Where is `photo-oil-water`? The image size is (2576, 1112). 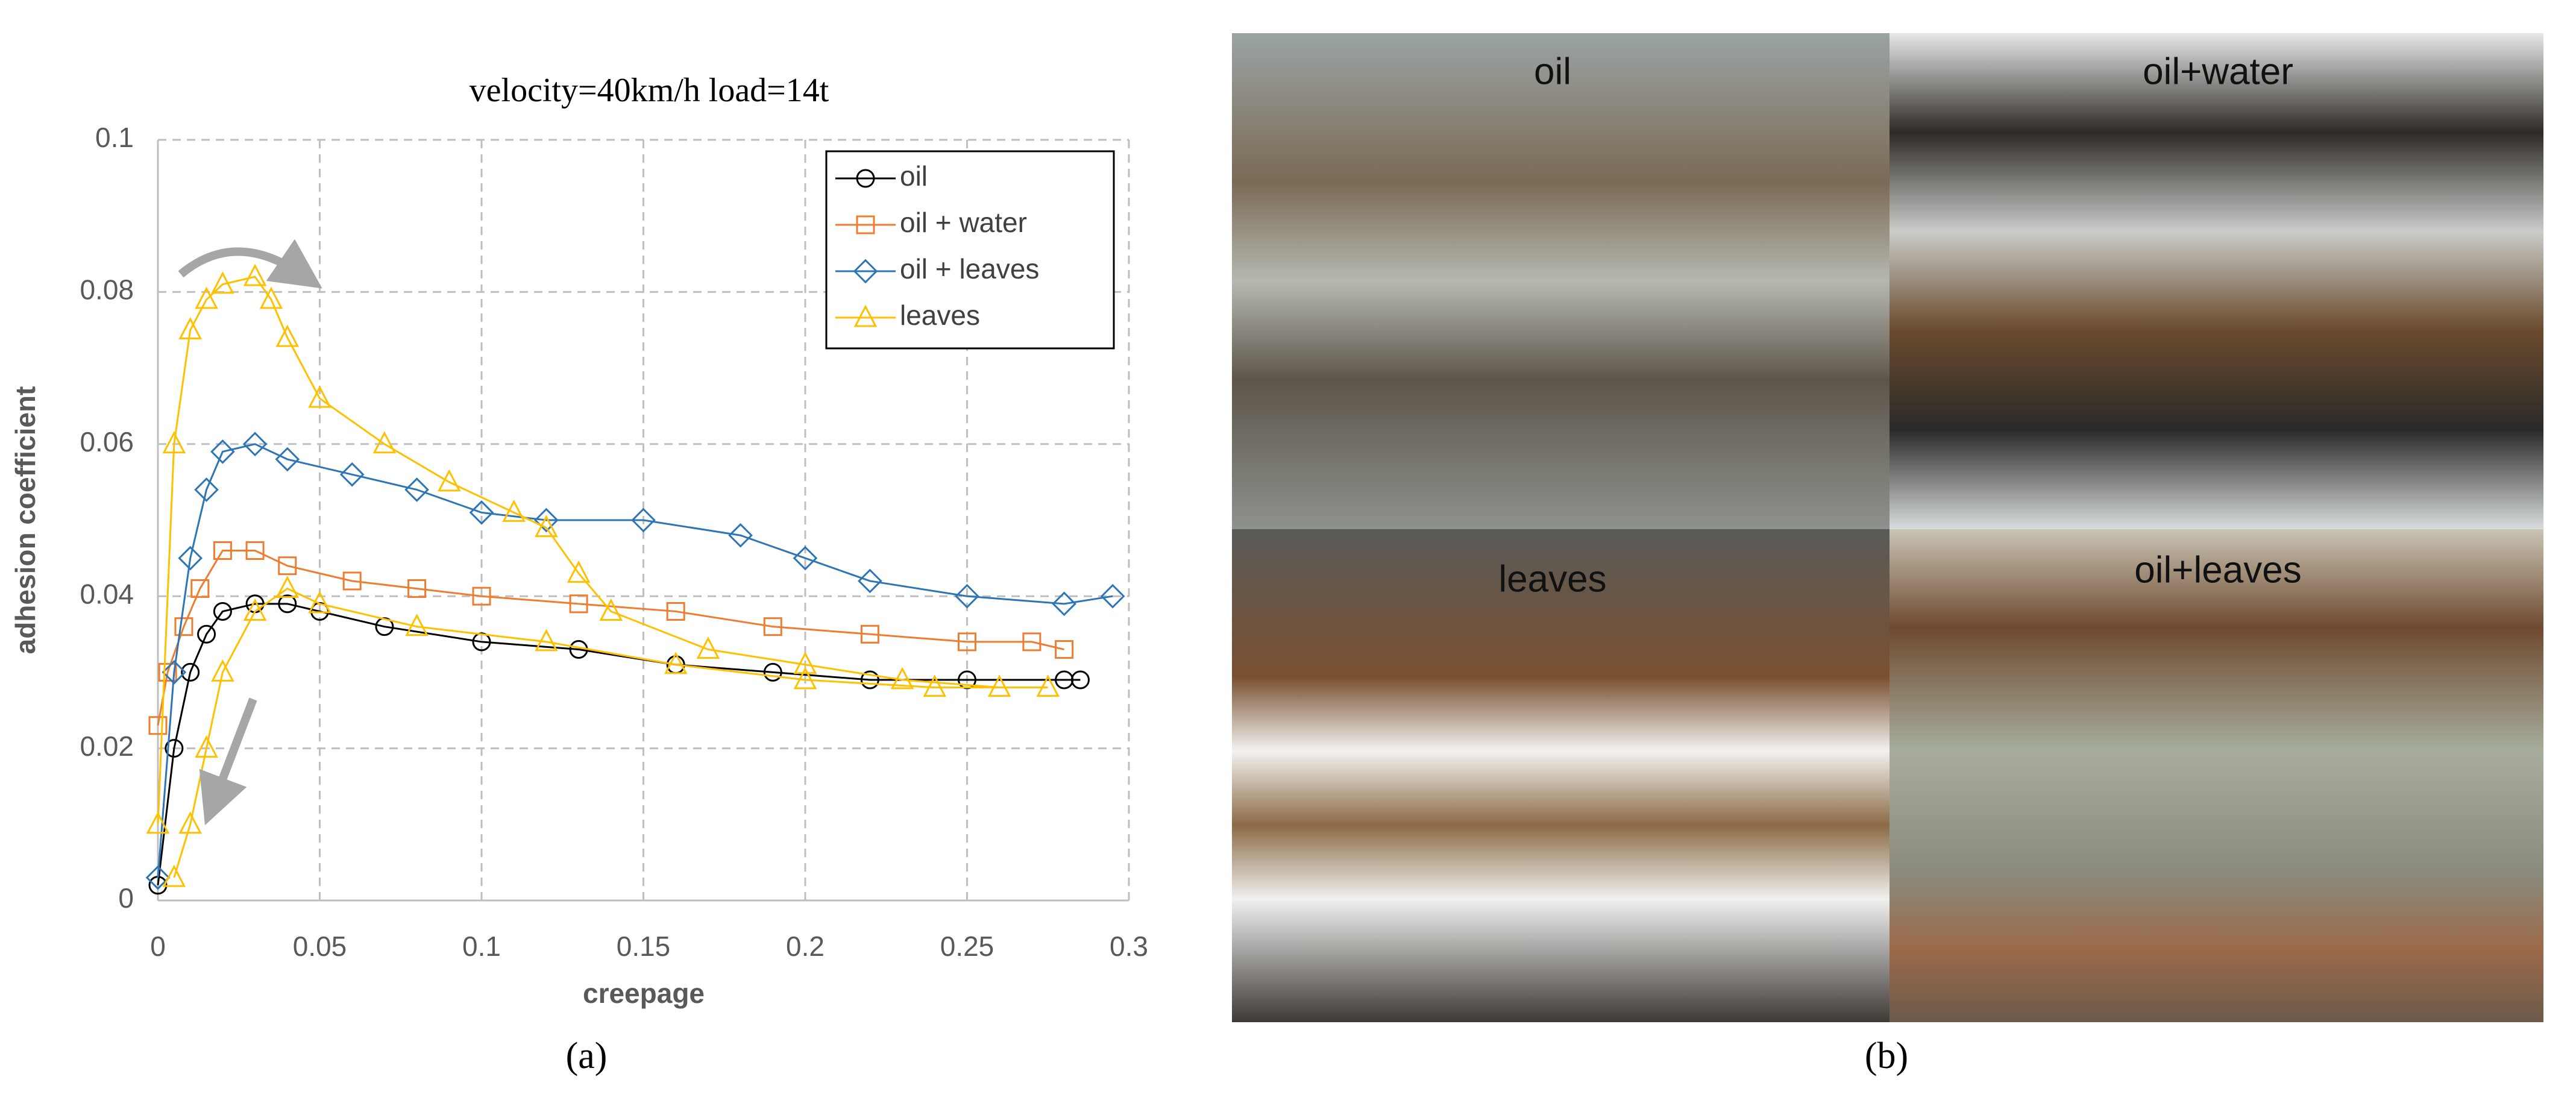 photo-oil-water is located at coordinates (2216, 281).